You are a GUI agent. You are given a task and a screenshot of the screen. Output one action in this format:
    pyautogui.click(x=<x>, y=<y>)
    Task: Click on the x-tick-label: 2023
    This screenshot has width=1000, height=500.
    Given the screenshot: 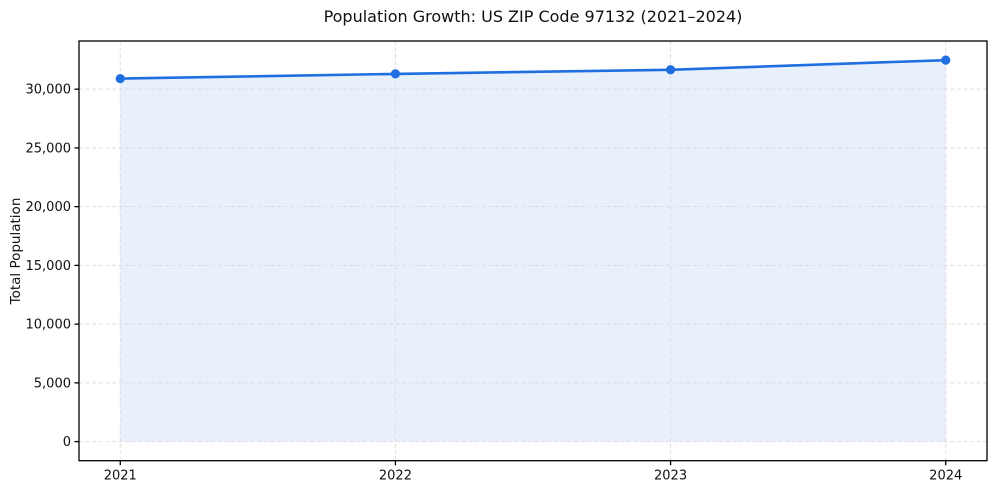 What is the action you would take?
    pyautogui.click(x=670, y=476)
    